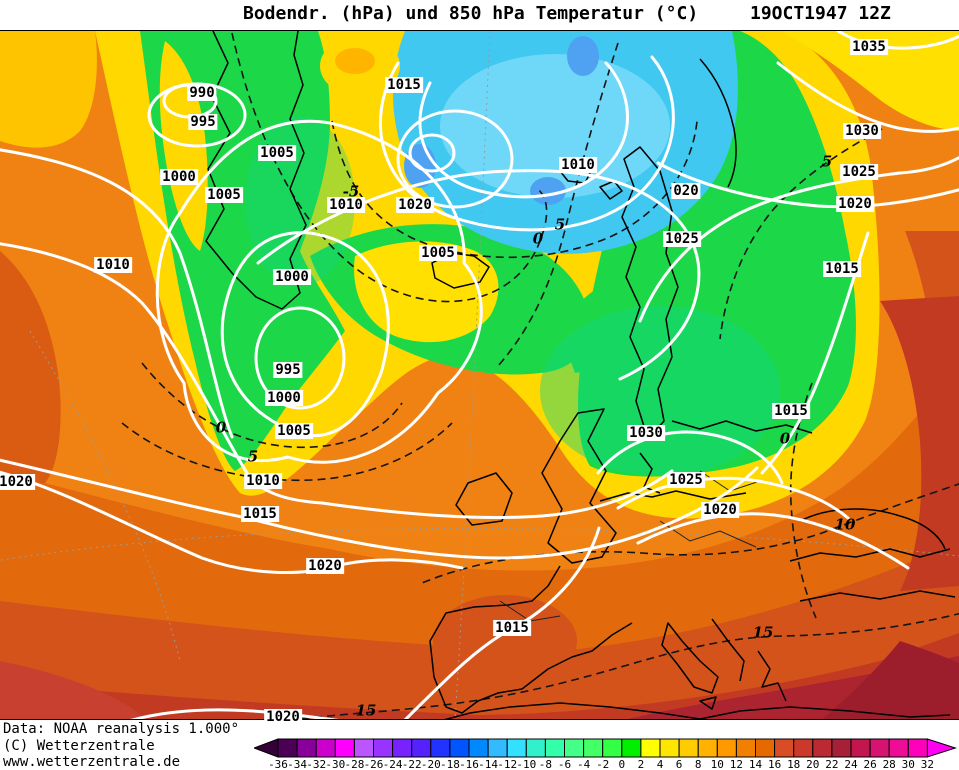 This screenshot has width=959, height=770. What do you see at coordinates (374, 764) in the screenshot?
I see `colorbar-tick-label: -26` at bounding box center [374, 764].